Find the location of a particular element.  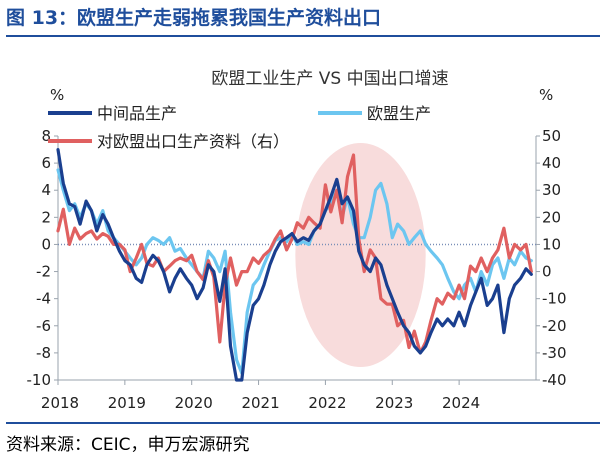

right-tick-label: -10 is located at coordinates (554, 299).